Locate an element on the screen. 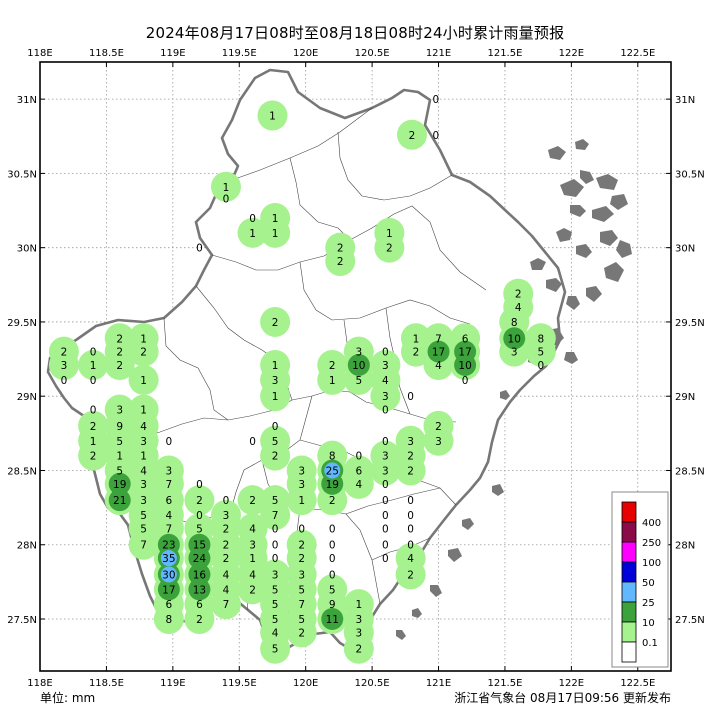 The height and width of the screenshot is (710, 710). unit-label: 单位: mm is located at coordinates (68, 698).